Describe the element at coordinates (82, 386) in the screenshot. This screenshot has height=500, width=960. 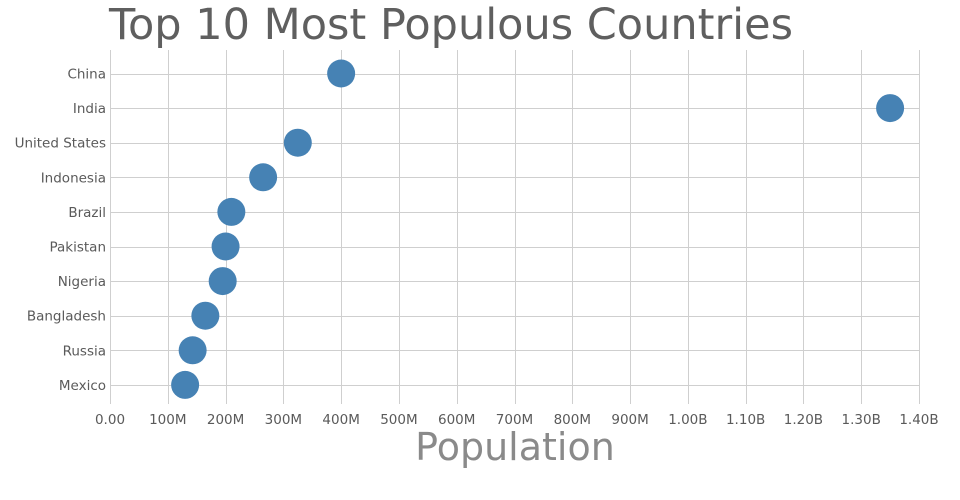
I see `y-tick-label: Mexico` at that location.